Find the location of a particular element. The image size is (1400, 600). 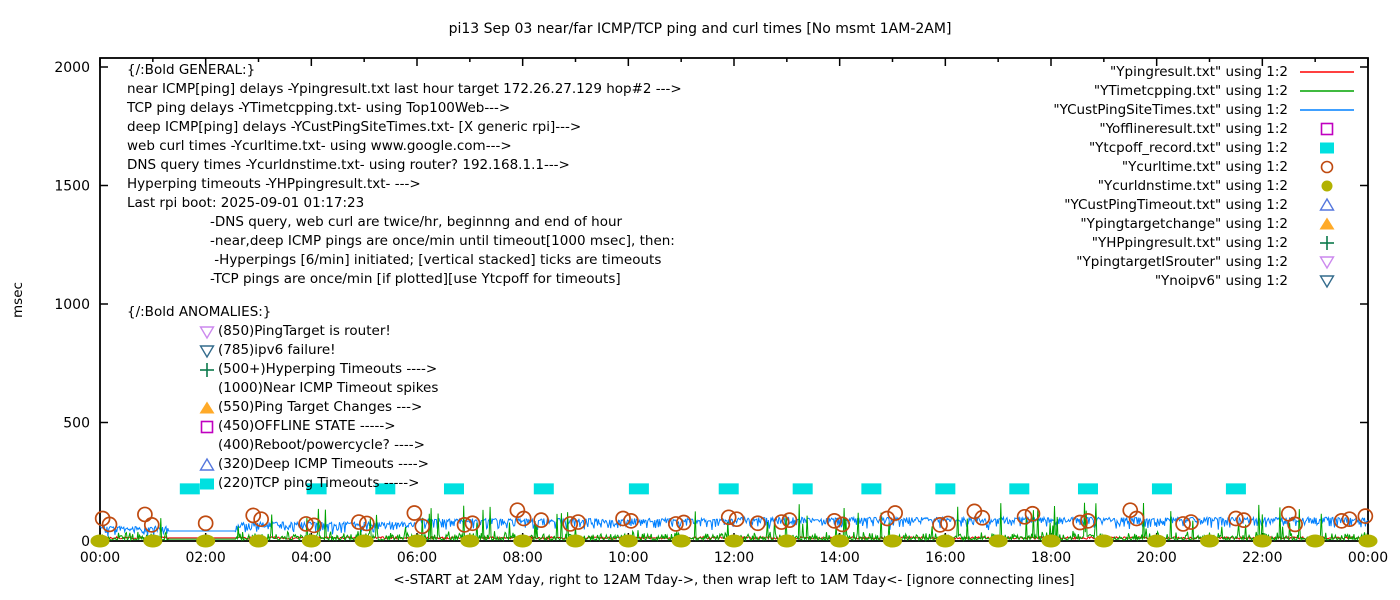

square-open-icon is located at coordinates (1327, 128).